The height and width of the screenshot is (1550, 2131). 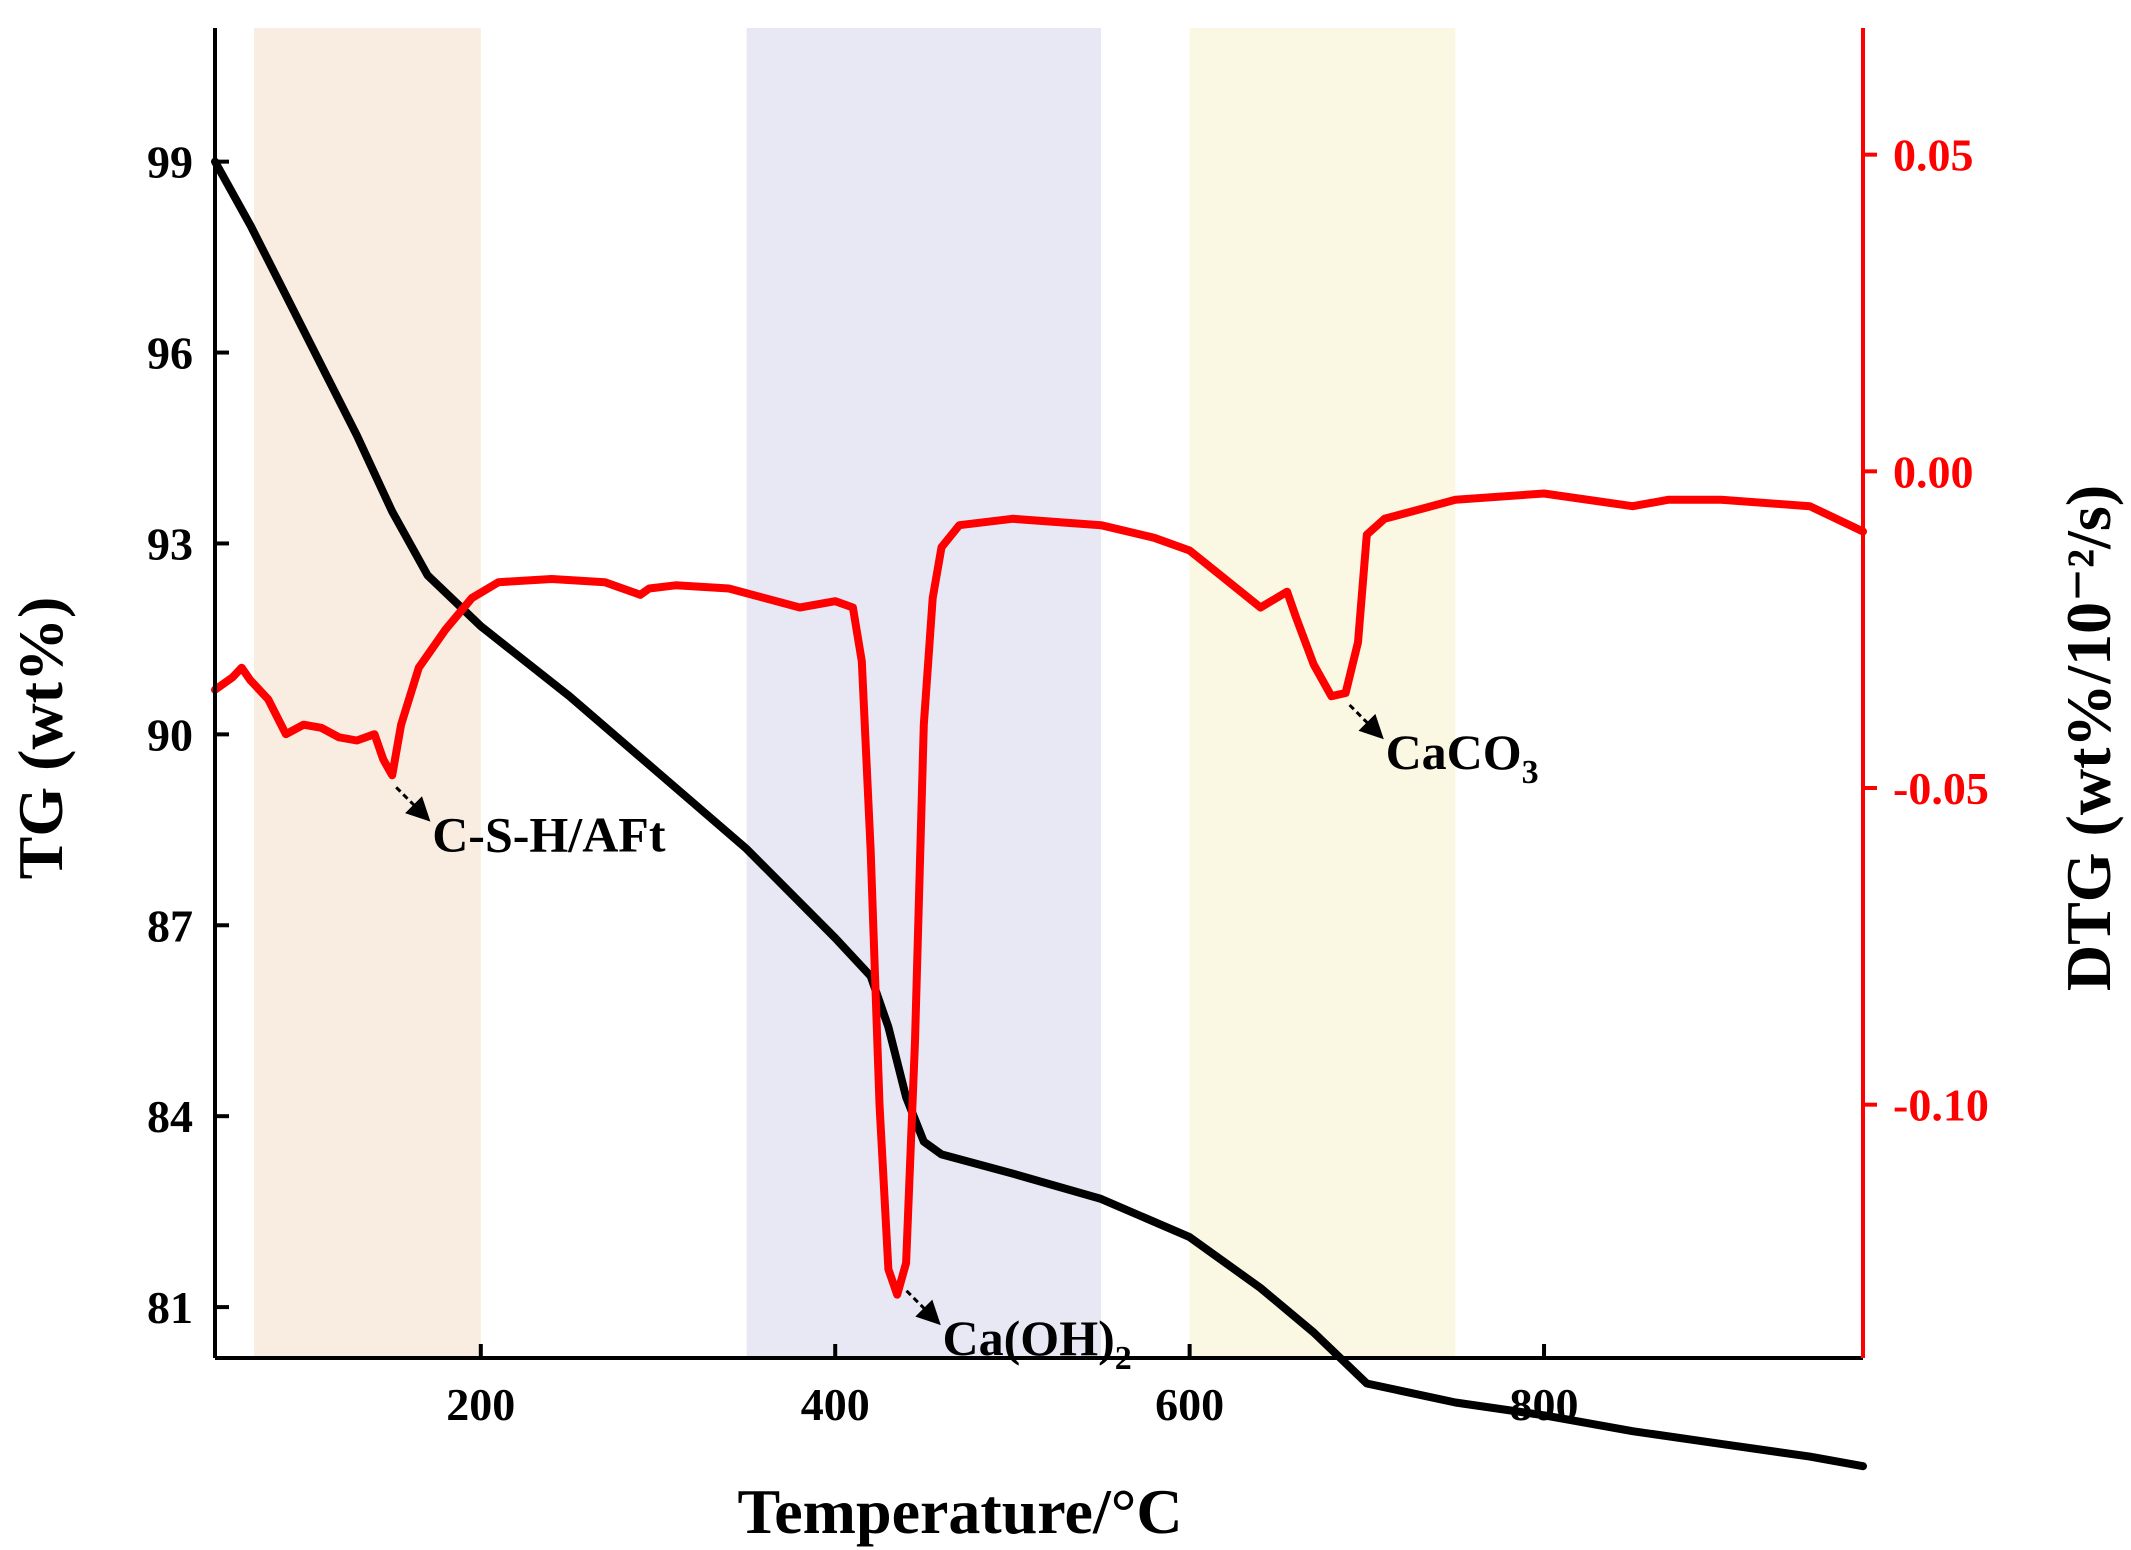 What do you see at coordinates (170, 543) in the screenshot?
I see `y-left-tick-label: 93` at bounding box center [170, 543].